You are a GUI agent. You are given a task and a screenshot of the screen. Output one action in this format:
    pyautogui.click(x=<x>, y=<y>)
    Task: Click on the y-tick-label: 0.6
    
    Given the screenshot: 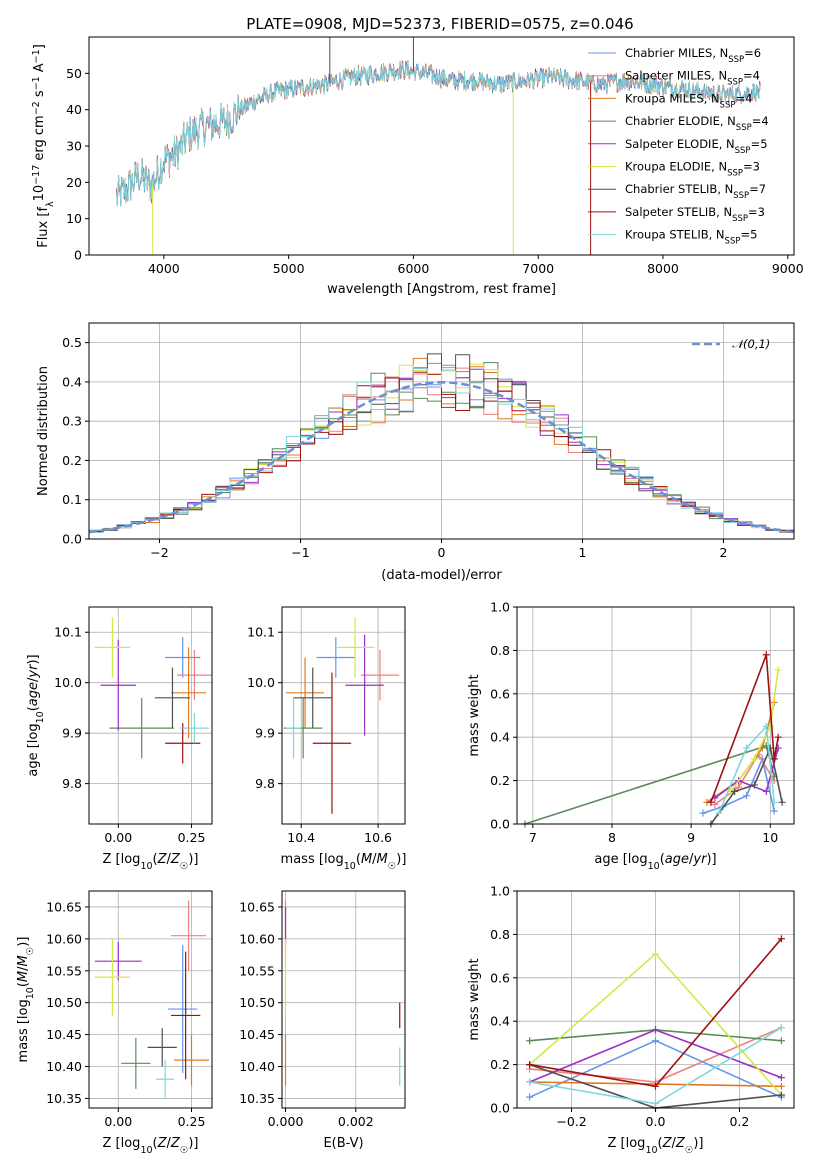 What is the action you would take?
    pyautogui.click(x=500, y=977)
    